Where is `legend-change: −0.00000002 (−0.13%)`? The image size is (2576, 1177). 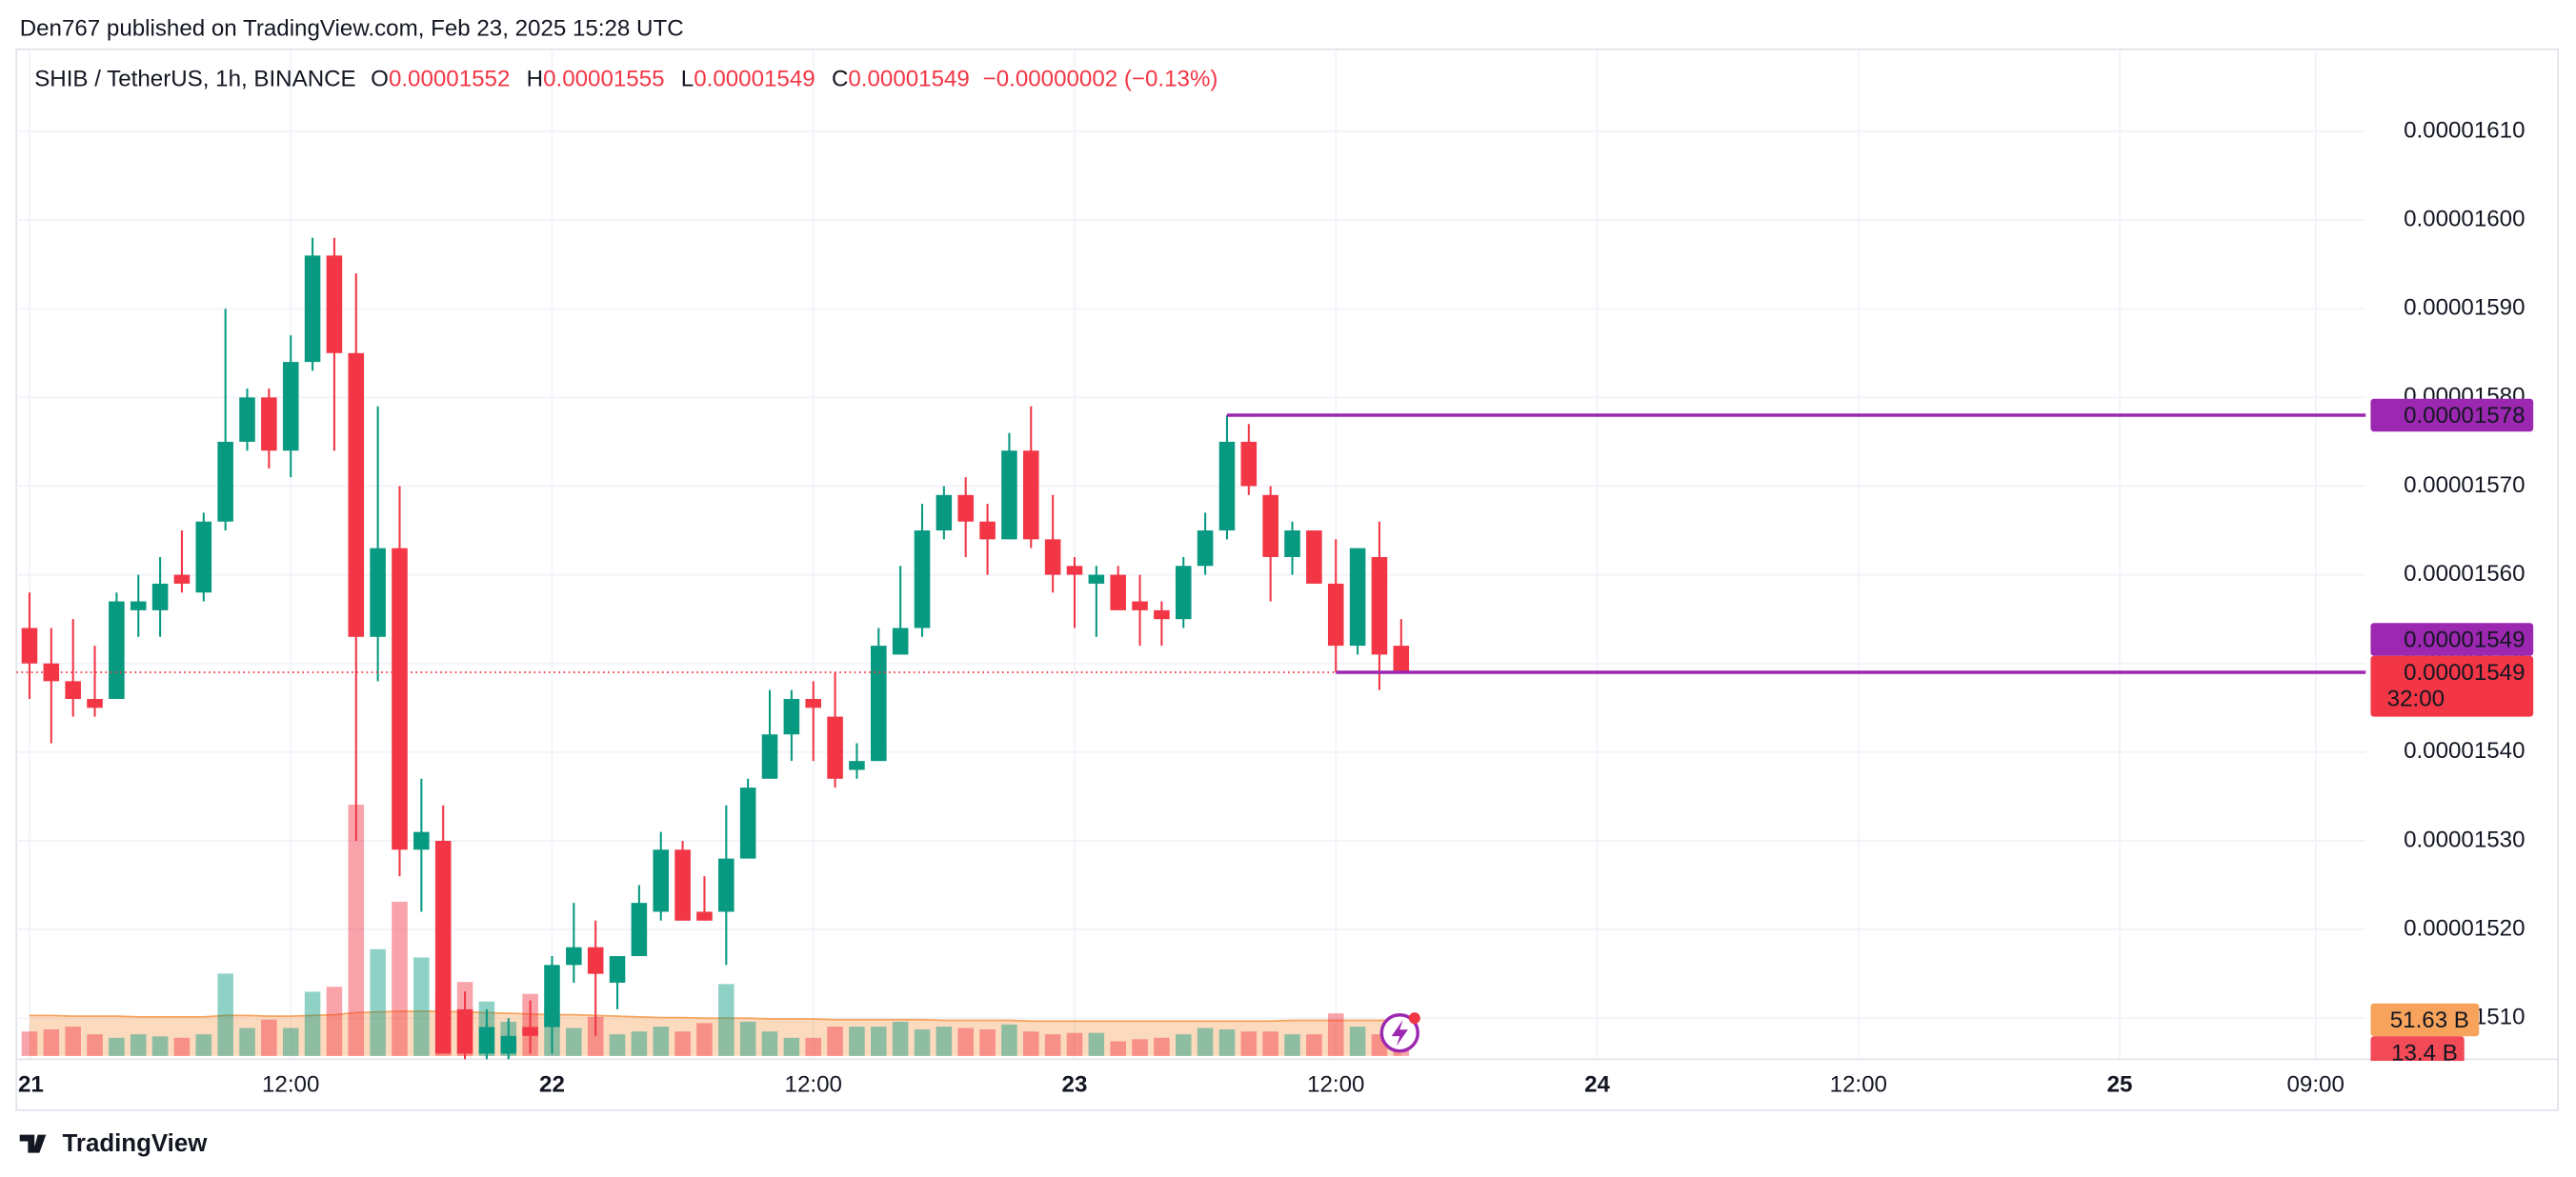 legend-change: −0.00000002 (−0.13%) is located at coordinates (1100, 79).